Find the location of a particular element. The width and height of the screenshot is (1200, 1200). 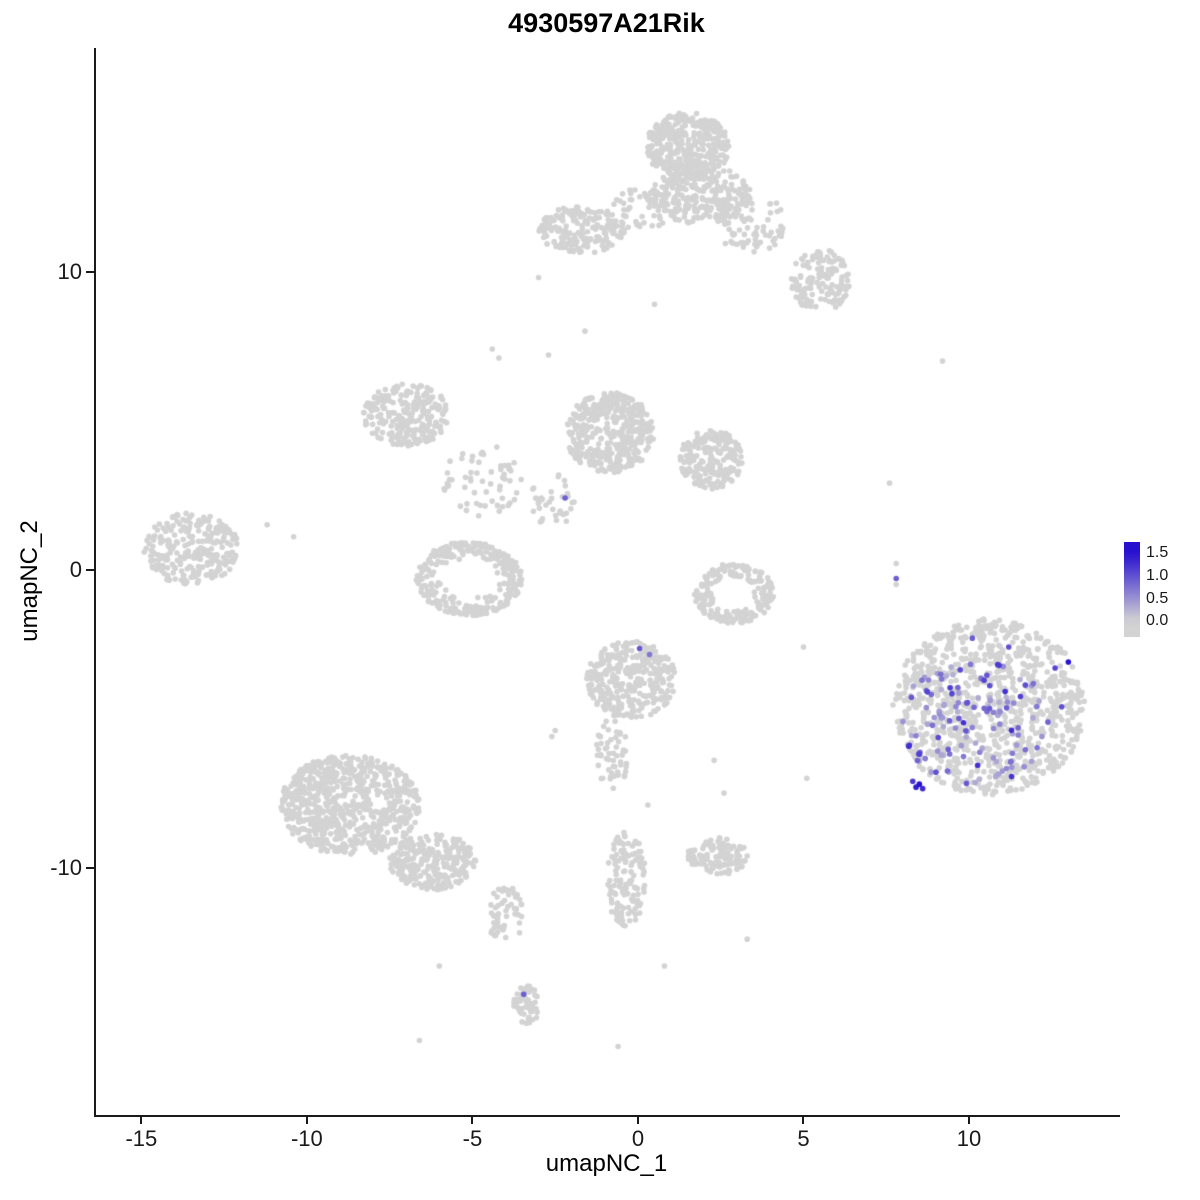

legend-gradient-bar is located at coordinates (1132, 589).